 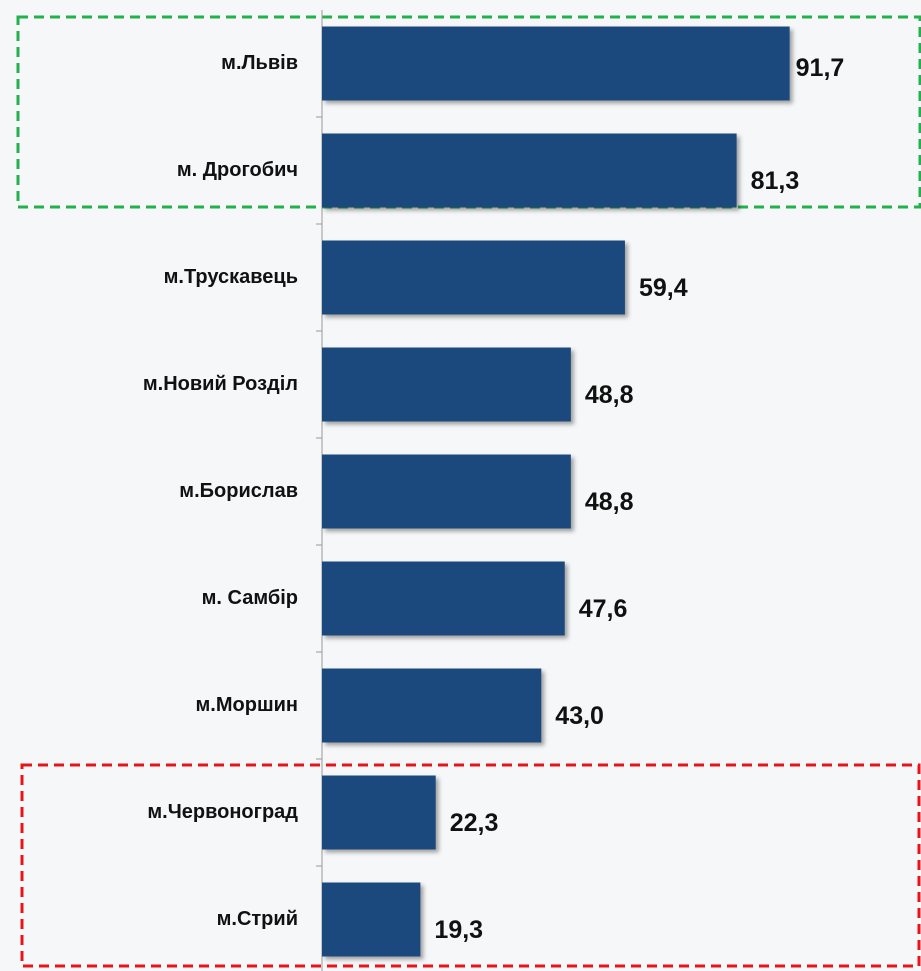 I want to click on data-label: 59,4, so click(x=663, y=288).